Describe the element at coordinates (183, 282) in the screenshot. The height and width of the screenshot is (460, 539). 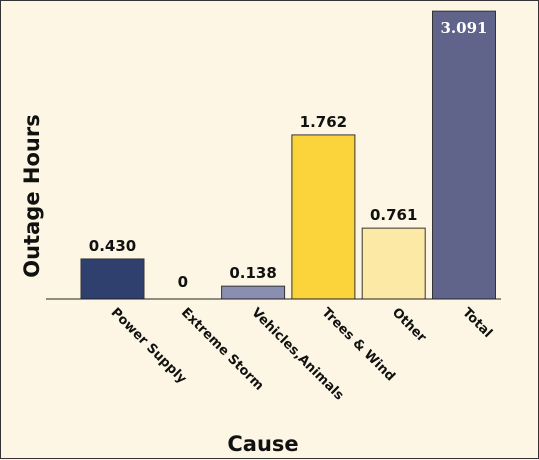
I see `value-label: 0` at that location.